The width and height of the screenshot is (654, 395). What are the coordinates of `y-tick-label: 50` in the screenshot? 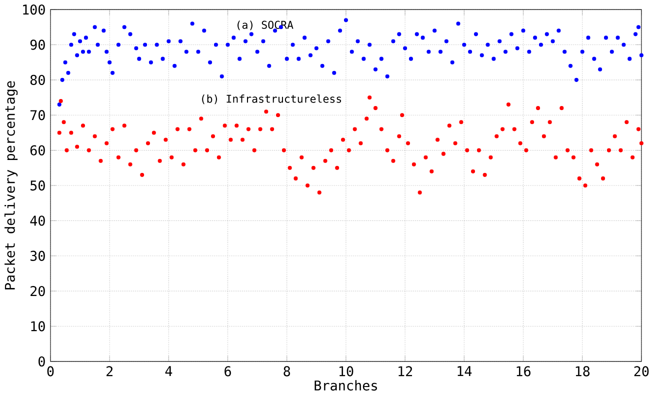 It's located at (37, 185).